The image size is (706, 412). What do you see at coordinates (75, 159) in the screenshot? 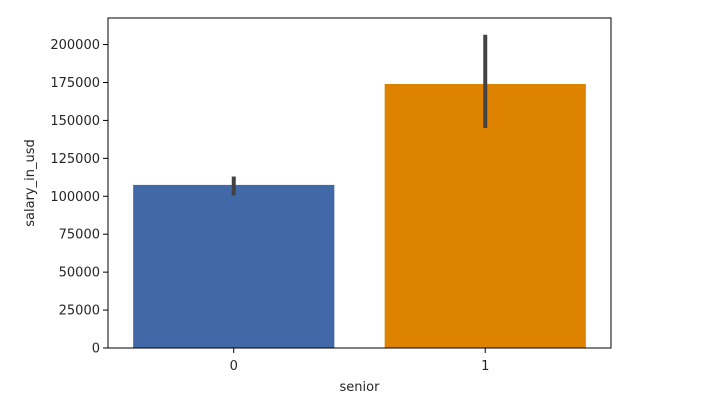
I see `y-tick-label: 125000` at bounding box center [75, 159].